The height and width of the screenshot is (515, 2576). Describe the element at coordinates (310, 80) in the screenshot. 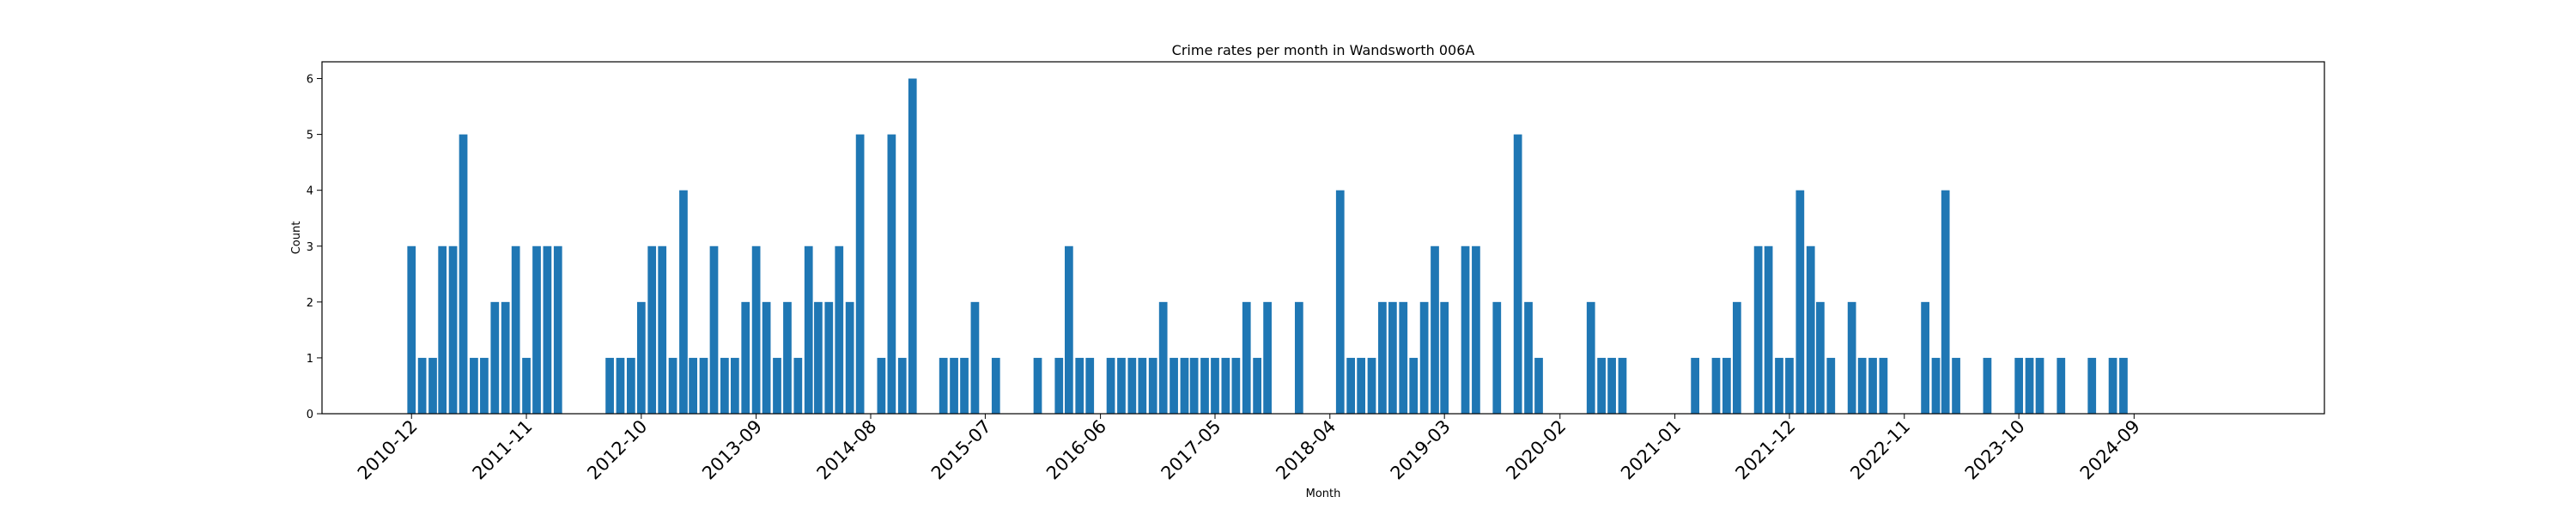

I see `y-tick-label: 6` at that location.